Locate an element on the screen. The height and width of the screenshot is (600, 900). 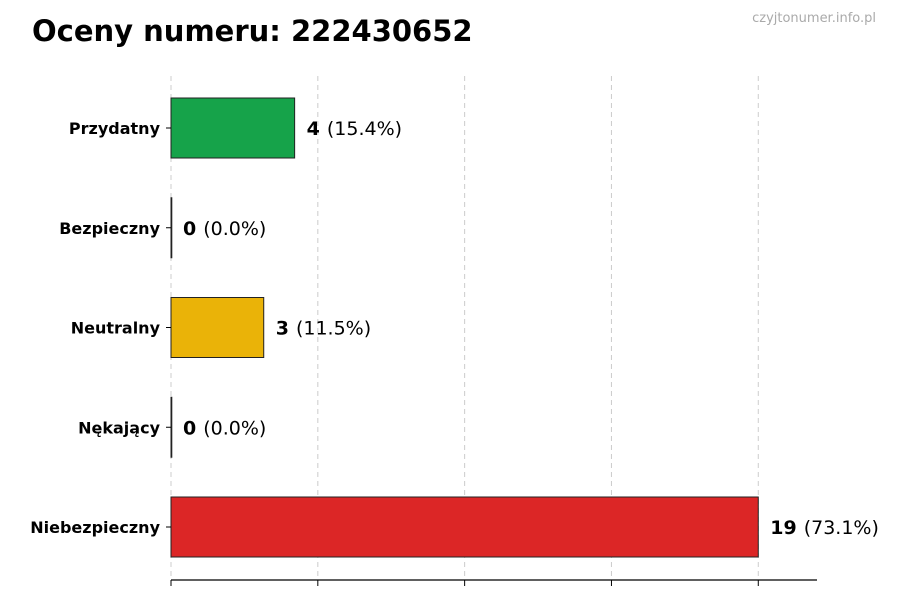
data-label: 3 (11.5%) is located at coordinates (323, 329).